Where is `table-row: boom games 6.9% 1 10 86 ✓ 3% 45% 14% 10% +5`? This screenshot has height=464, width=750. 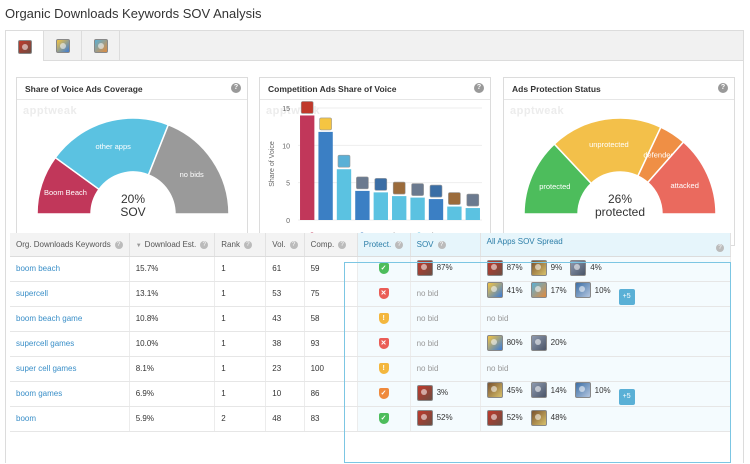 table-row: boom games 6.9% 1 10 86 ✓ 3% 45% 14% 10% +5 is located at coordinates (371, 394).